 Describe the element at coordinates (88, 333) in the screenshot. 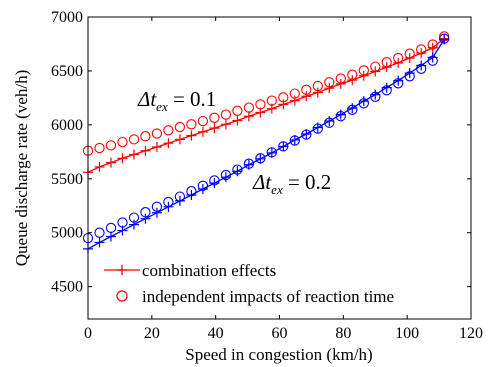

I see `x-tick-label: 0` at that location.